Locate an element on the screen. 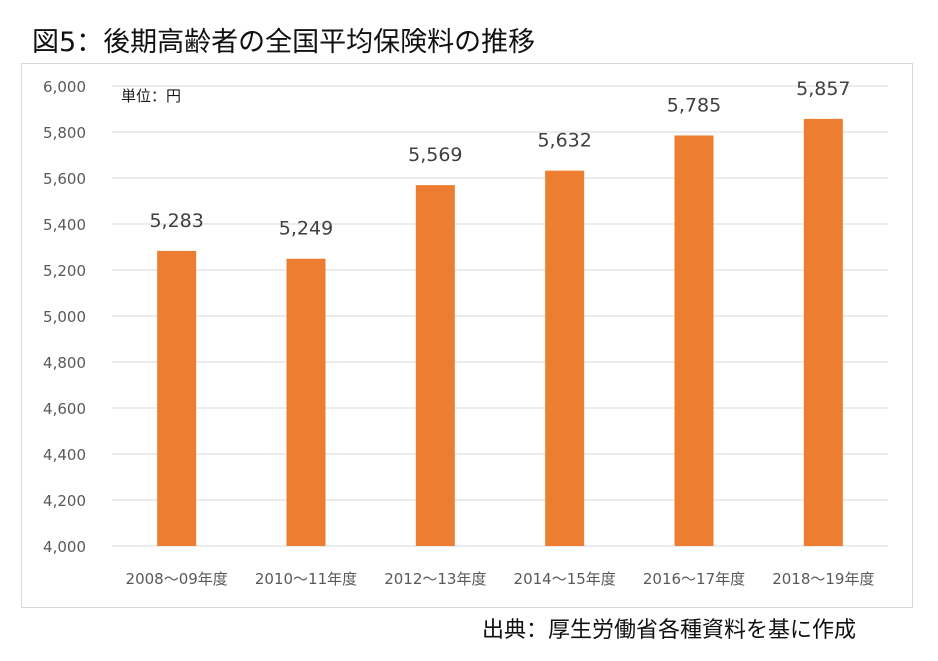 The width and height of the screenshot is (938, 661). x-tick-label: 2010～11年度 is located at coordinates (306, 579).